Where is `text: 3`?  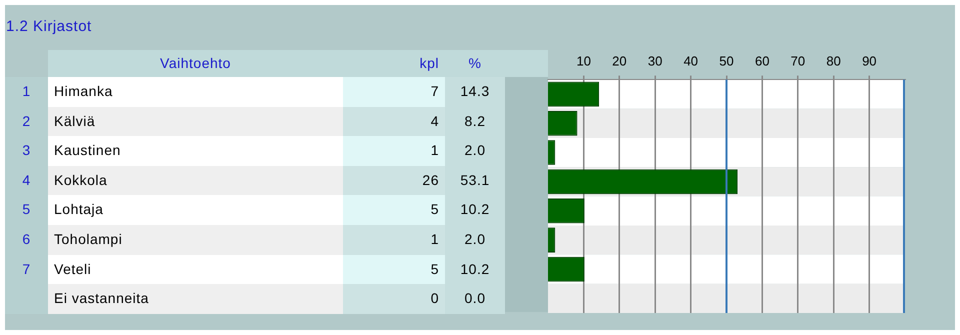
text: 3 is located at coordinates (26, 151).